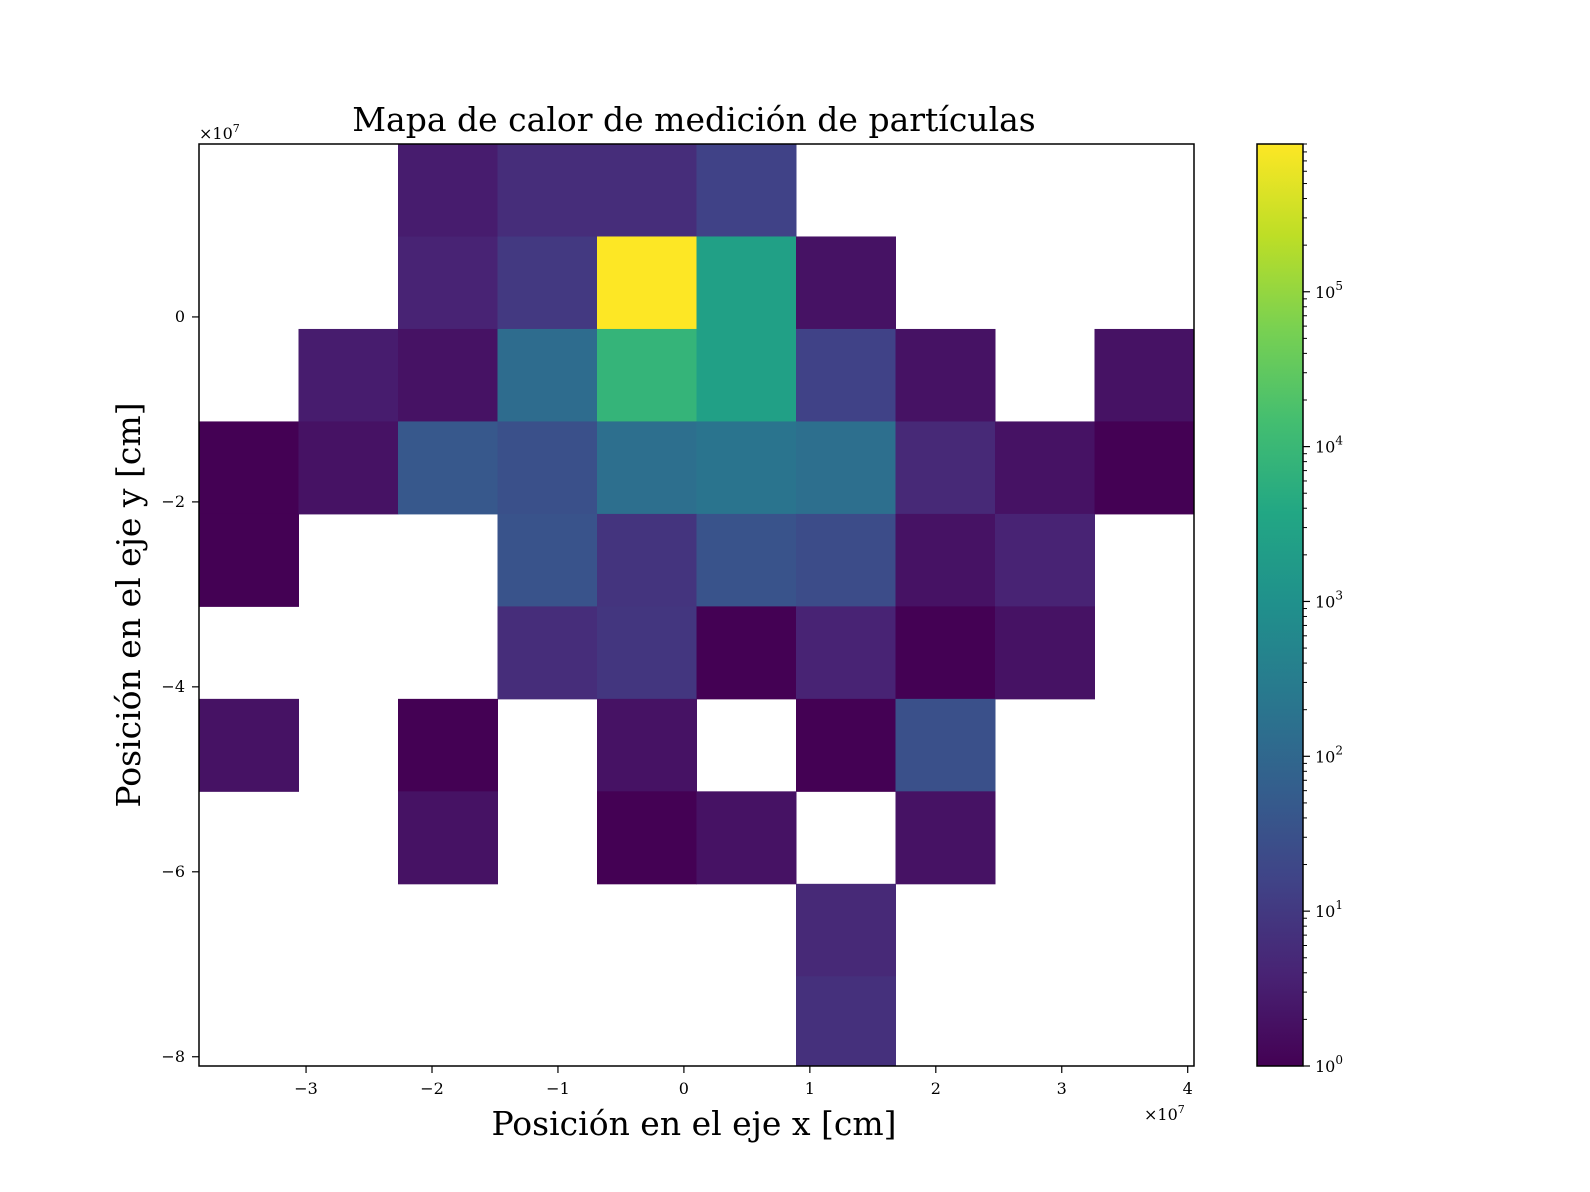 The height and width of the screenshot is (1192, 1590). I want to click on x-tick-label: 1, so click(810, 1088).